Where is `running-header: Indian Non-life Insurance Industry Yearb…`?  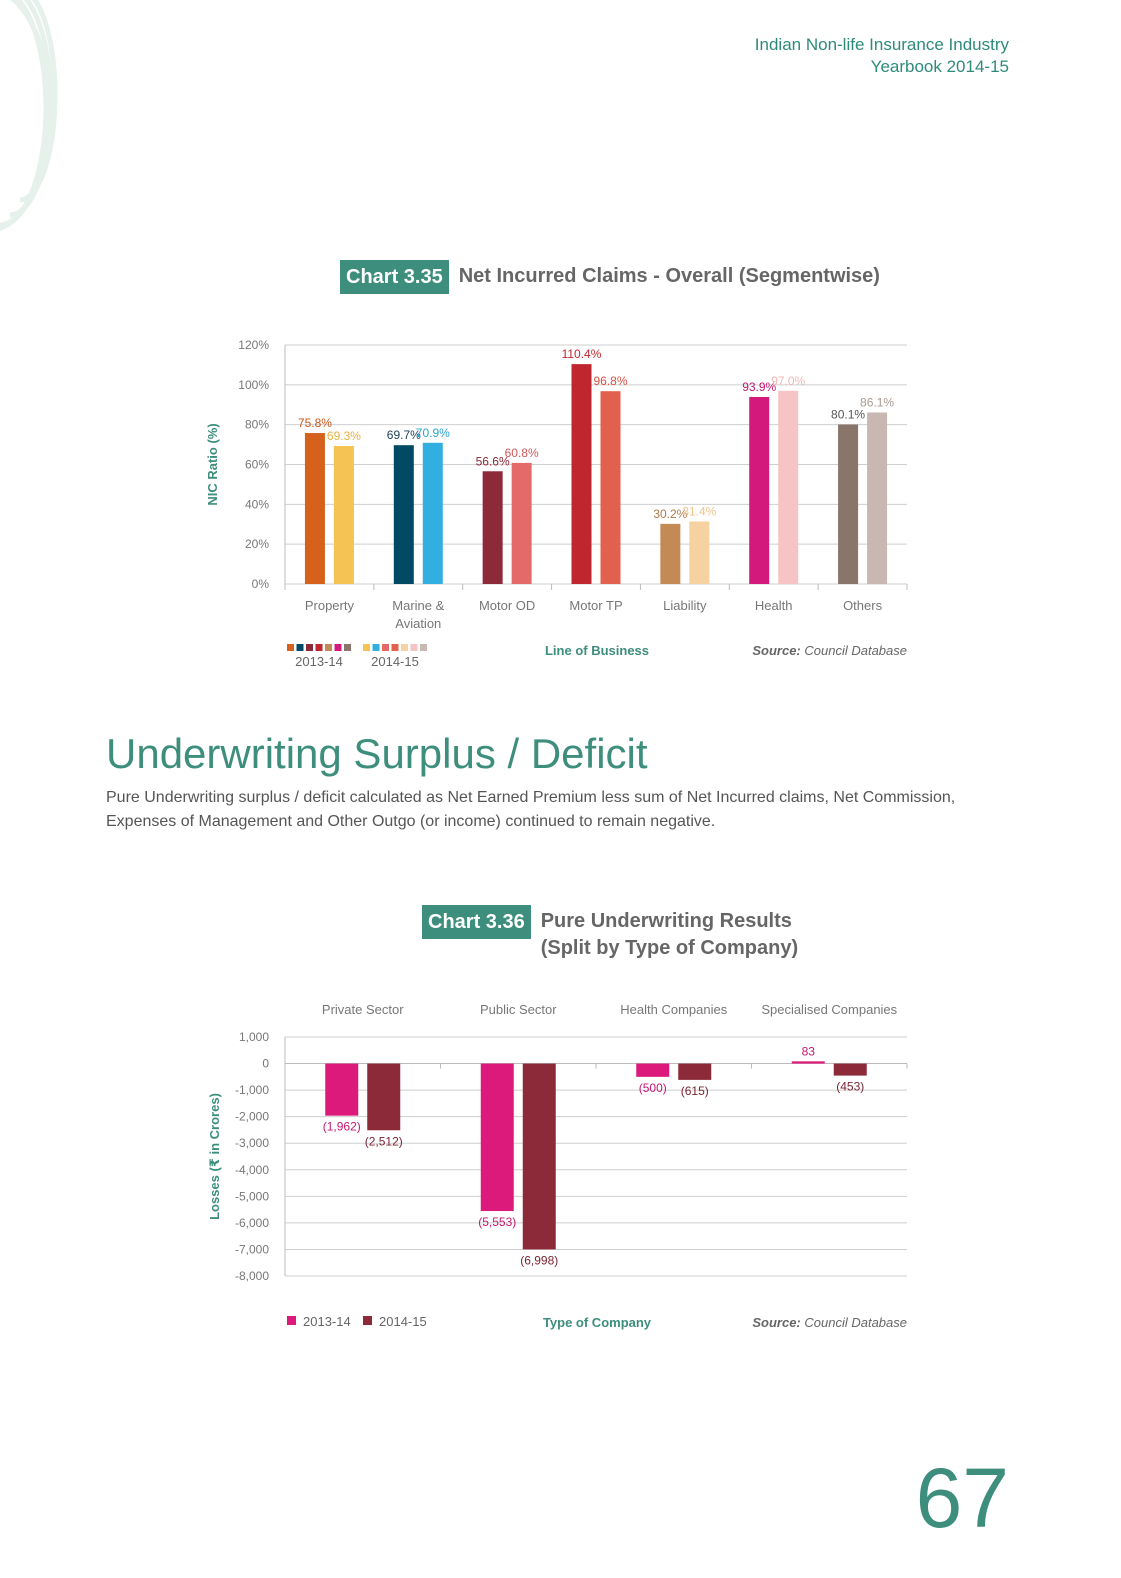
running-header: Indian Non-life Insurance Industry Yearb… is located at coordinates (882, 56).